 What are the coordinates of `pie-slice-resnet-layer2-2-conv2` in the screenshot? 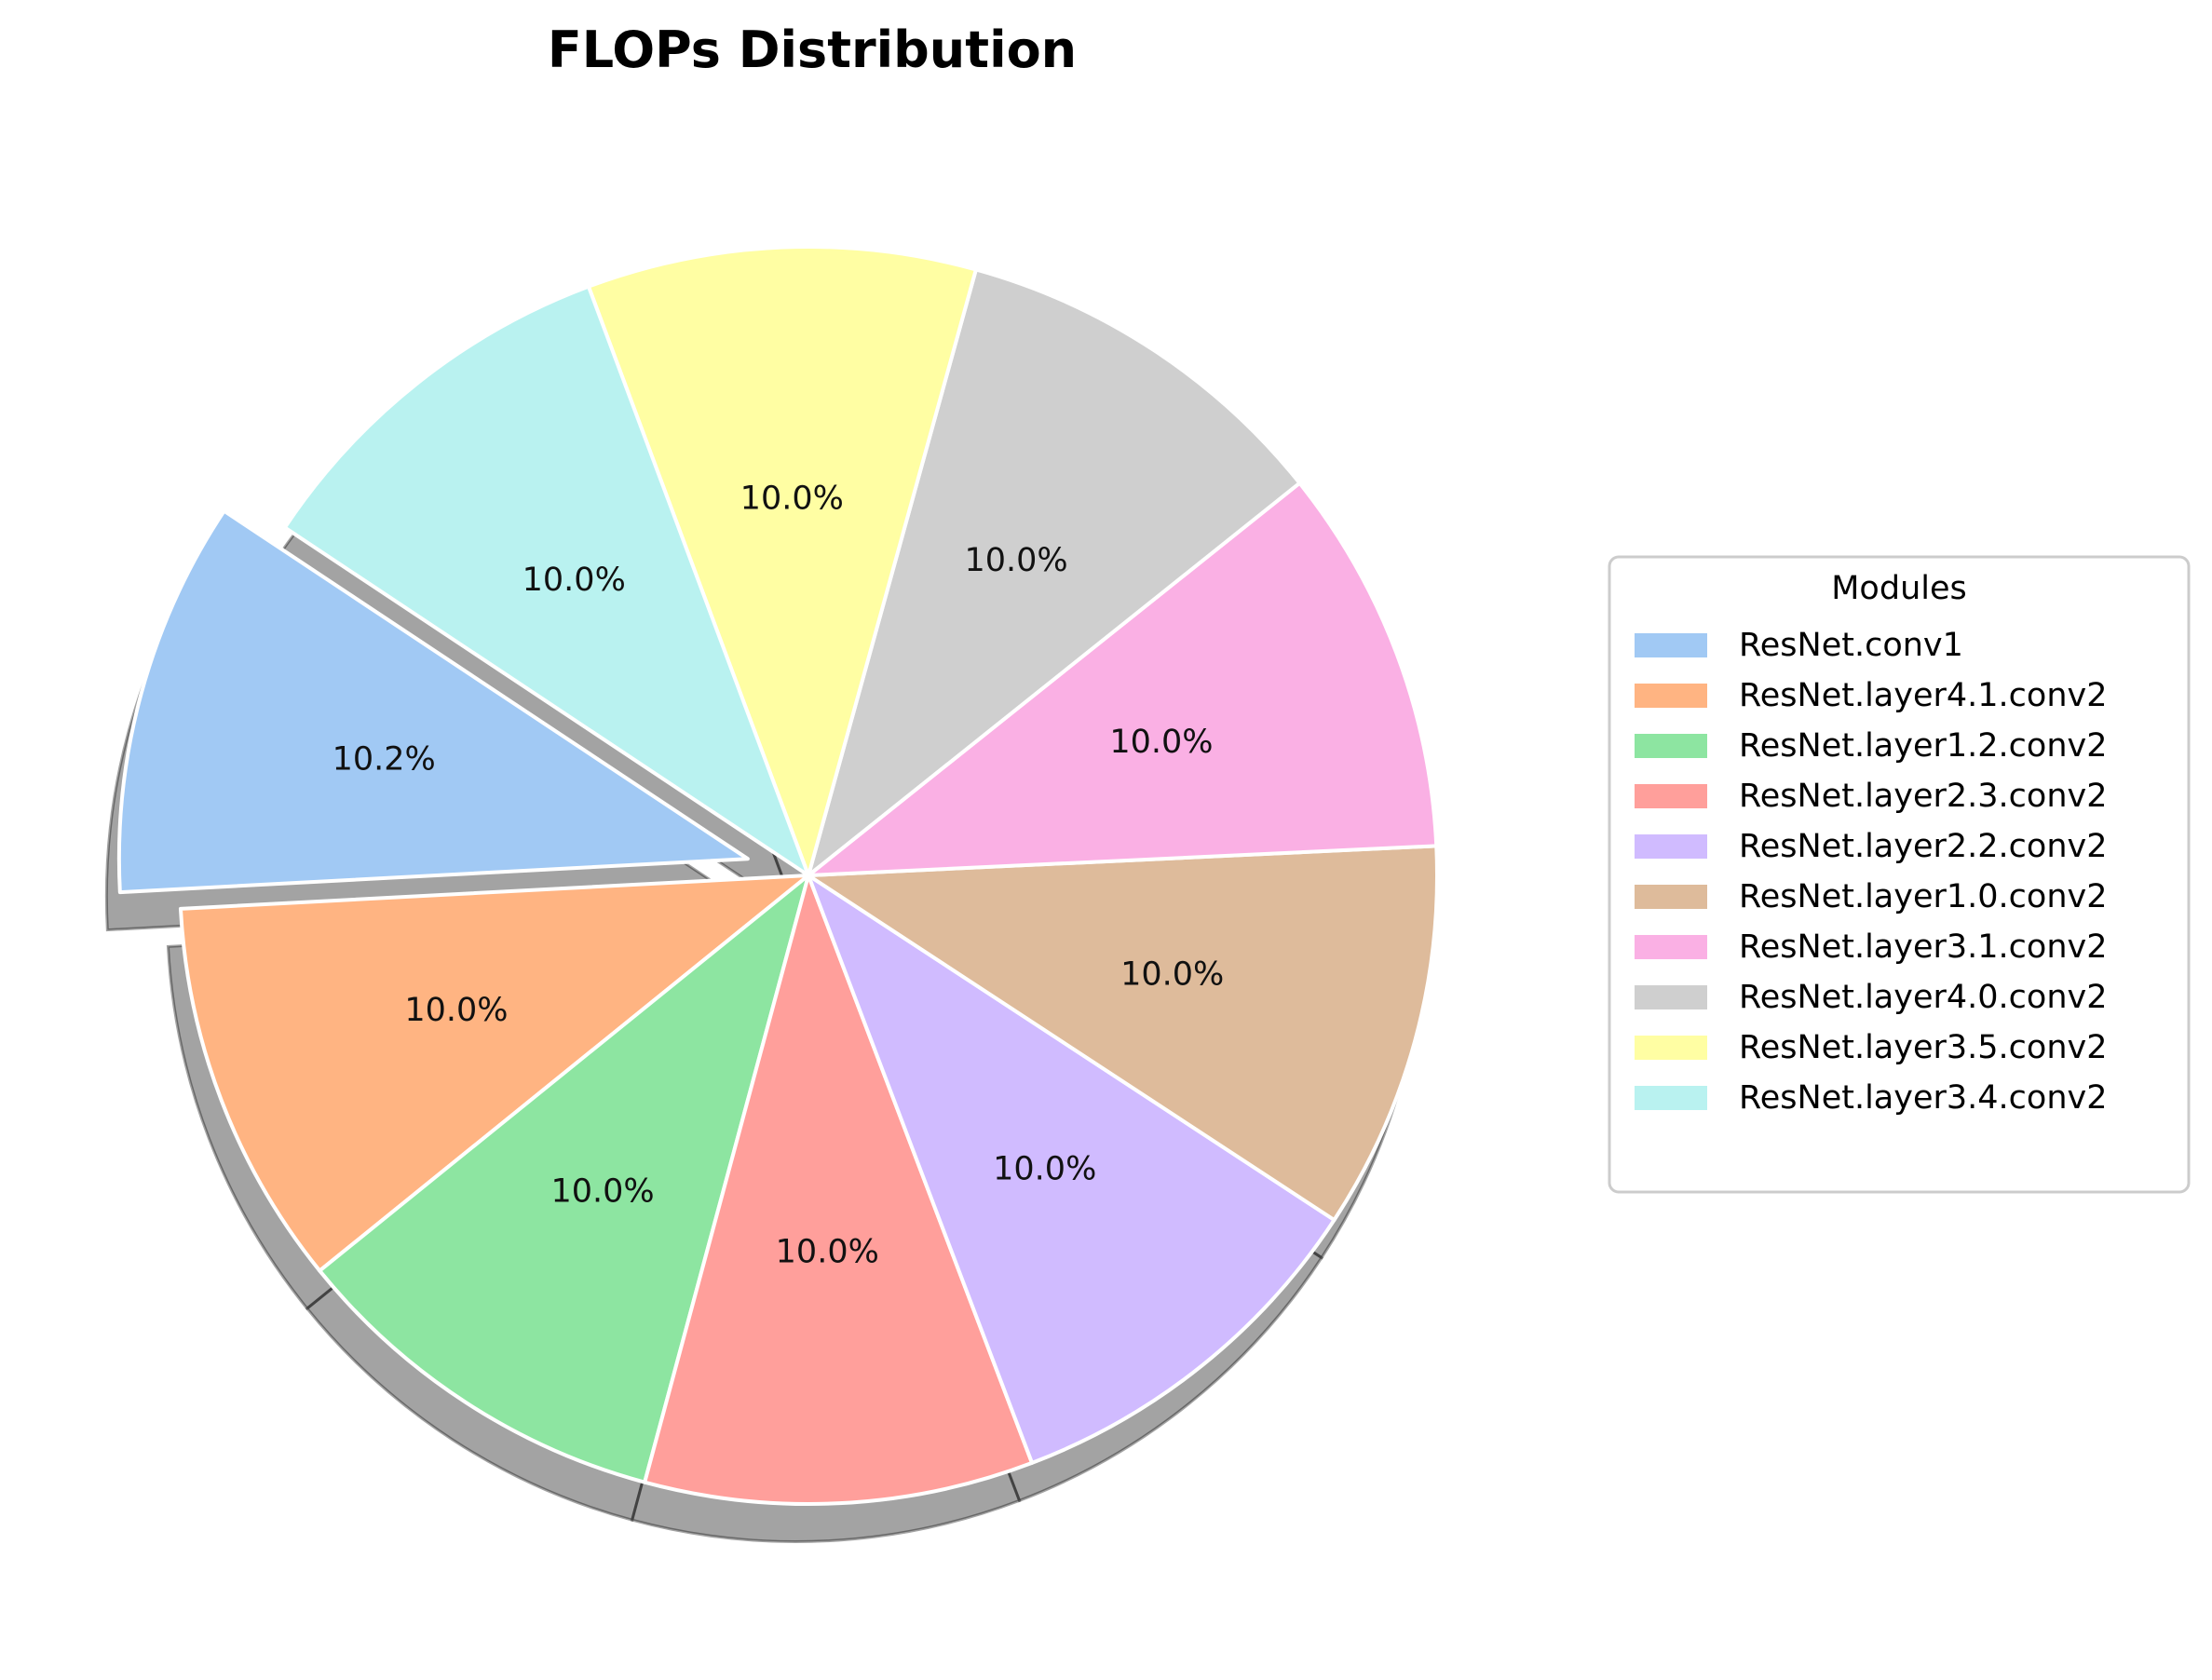 It's located at (1072, 1169).